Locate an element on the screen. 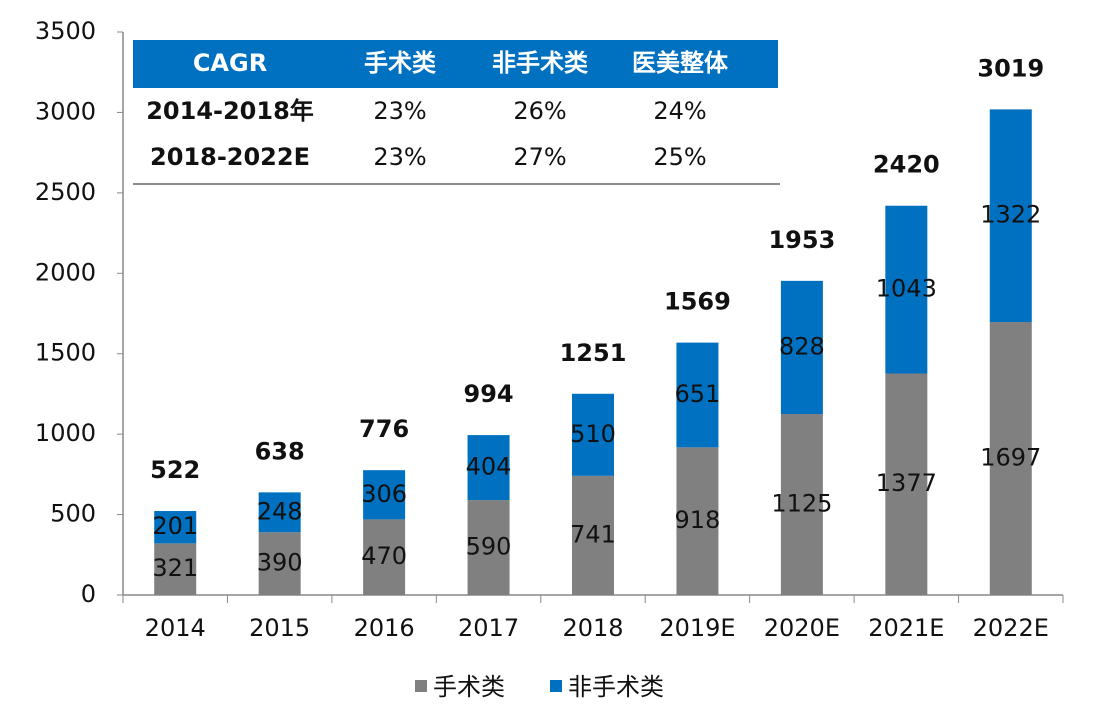 This screenshot has width=1106, height=724. x-tick-label: 2019E is located at coordinates (697, 628).